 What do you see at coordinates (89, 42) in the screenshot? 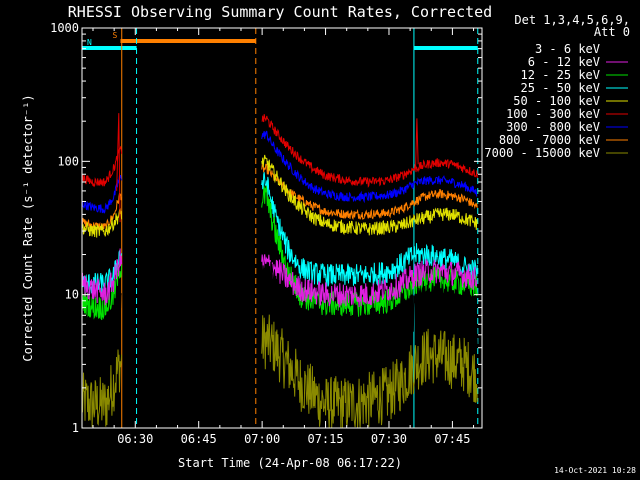
I see `flag-label: N` at bounding box center [89, 42].